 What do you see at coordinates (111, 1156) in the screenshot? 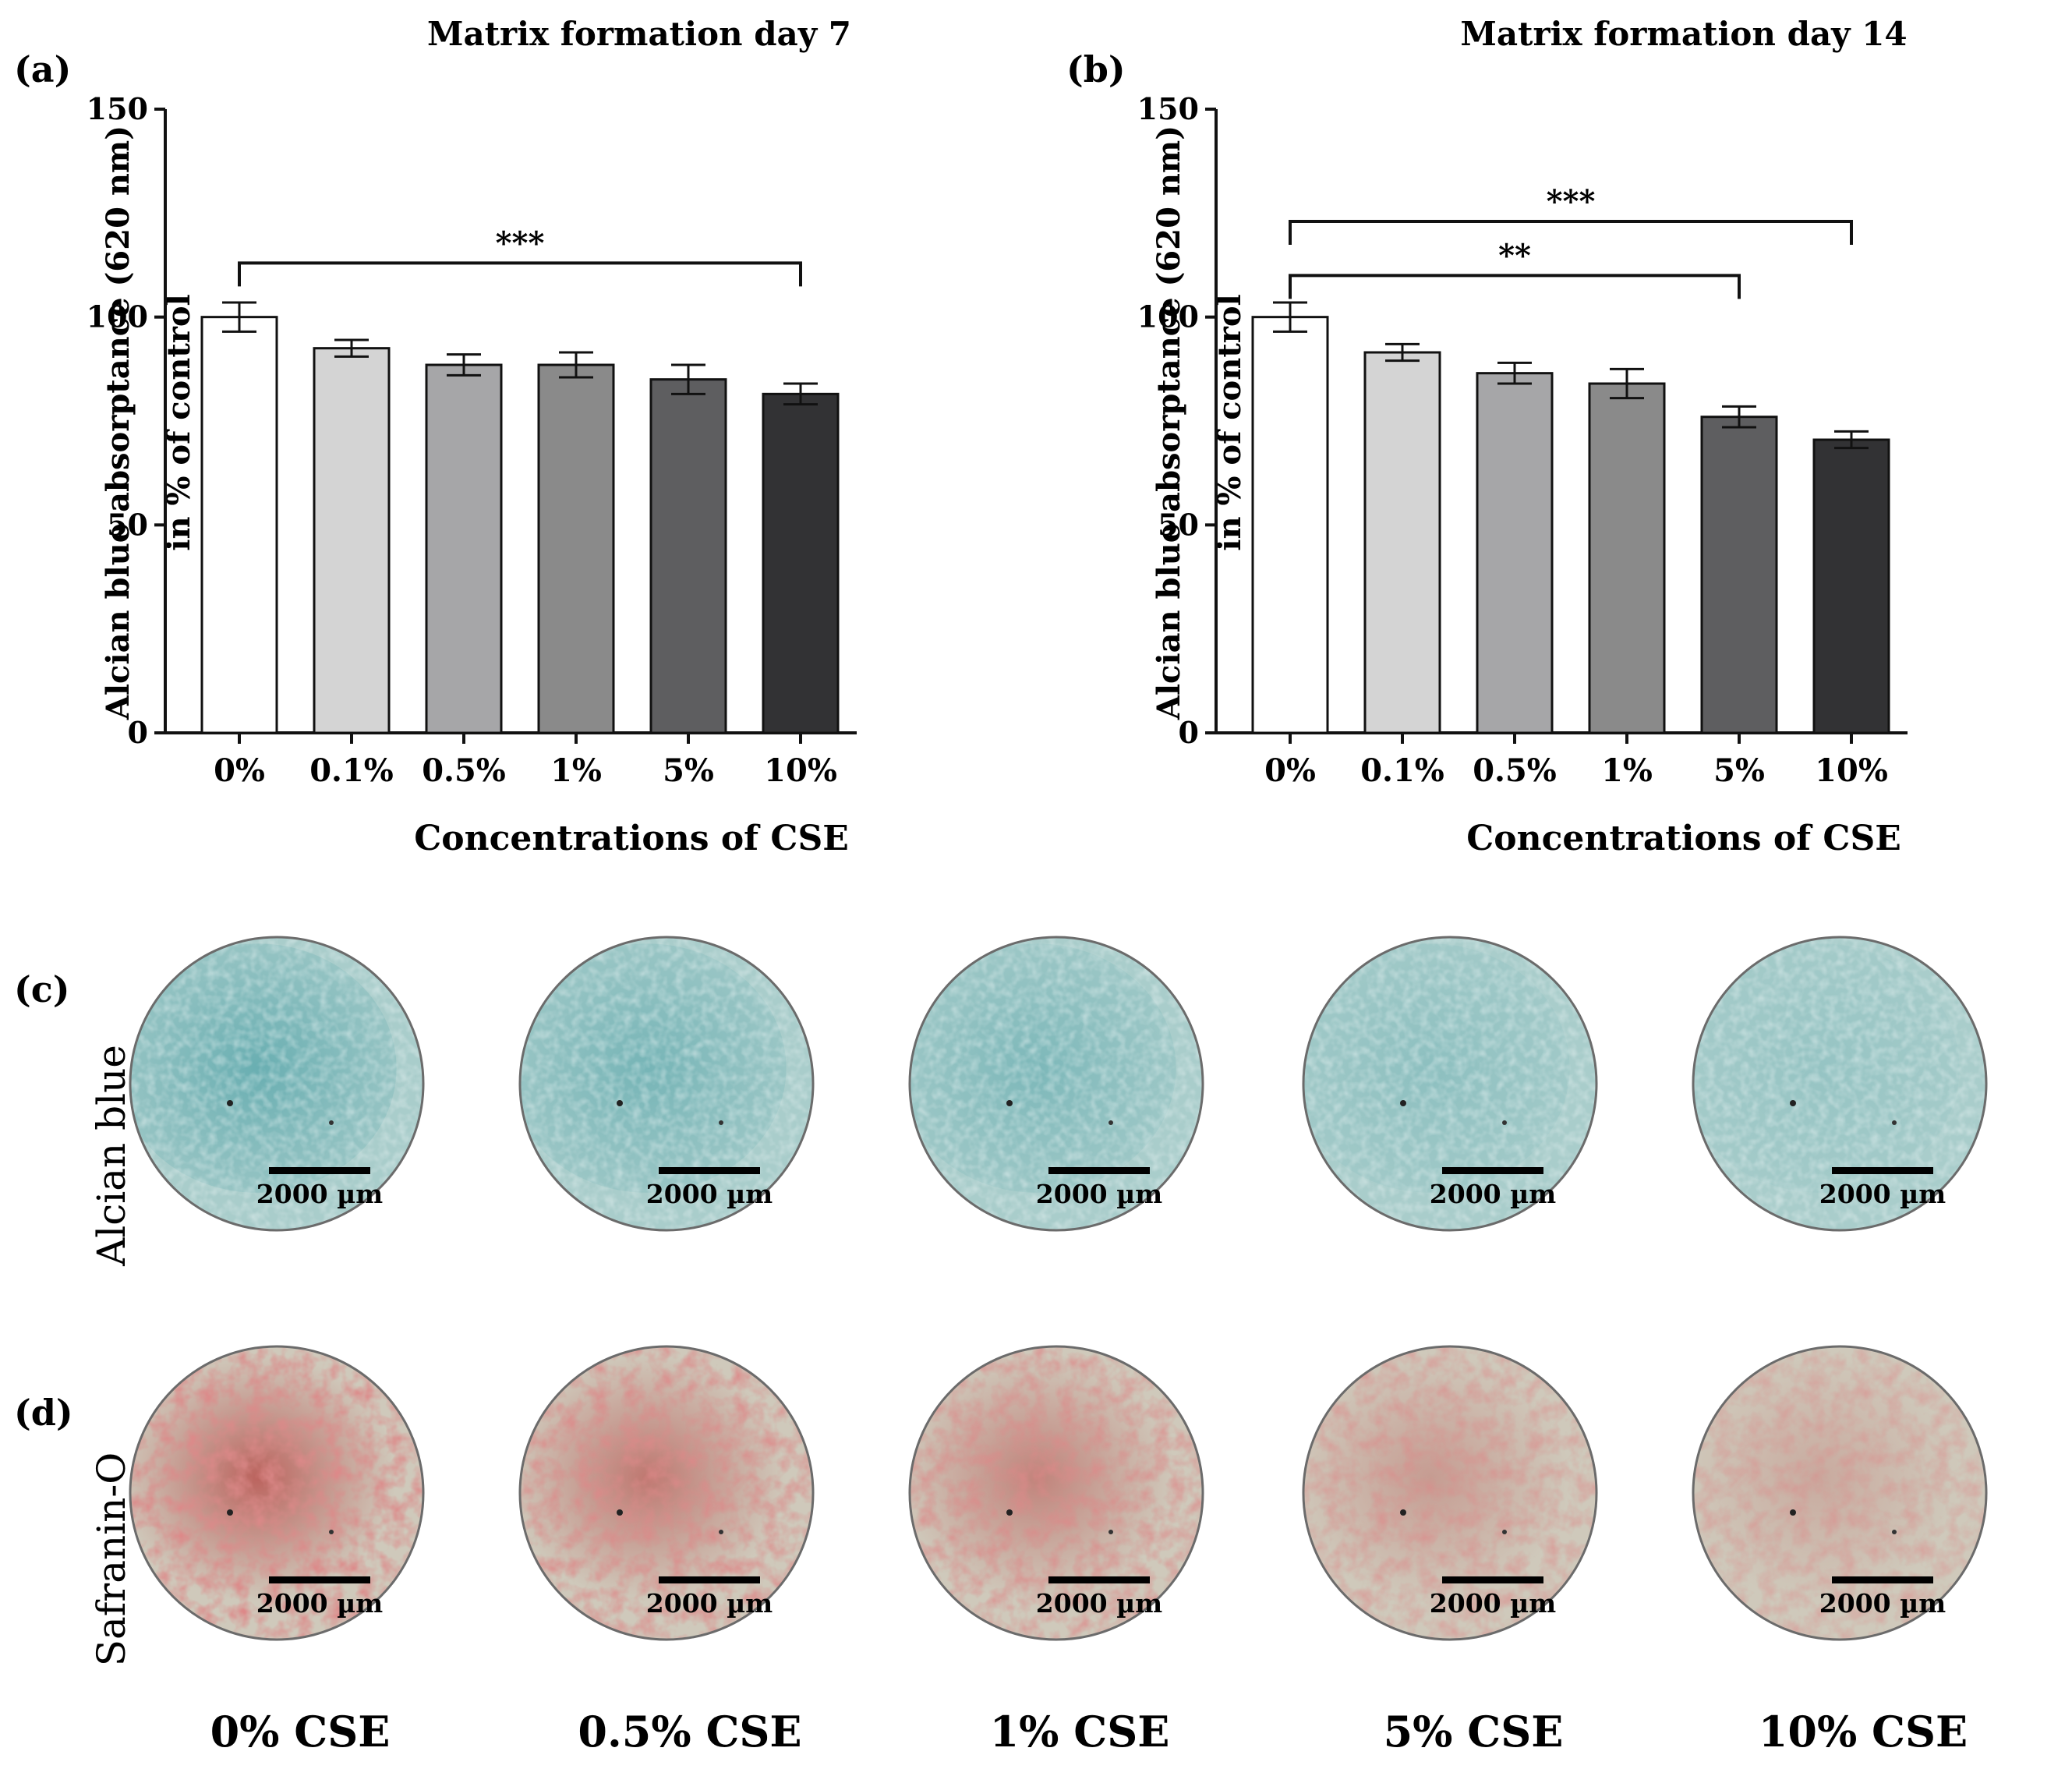
I see `row-label-alcian-blue: Alcian blue` at bounding box center [111, 1156].